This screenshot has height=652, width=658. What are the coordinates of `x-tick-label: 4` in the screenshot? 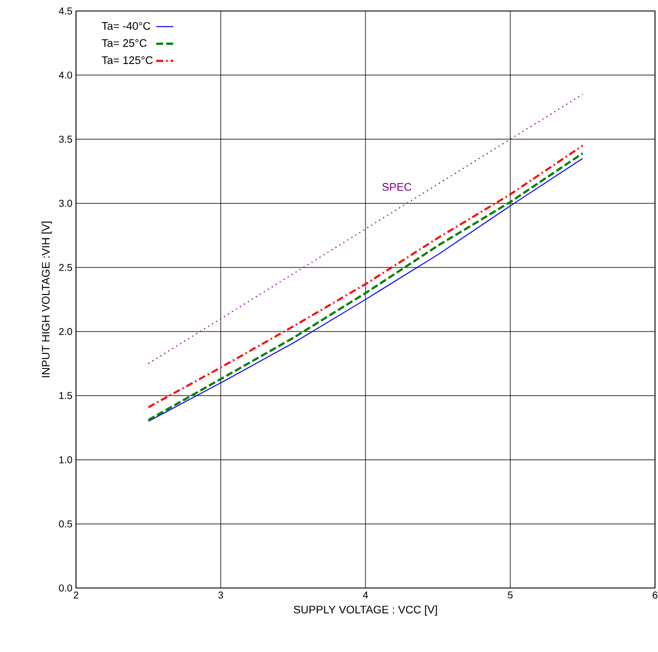 It's located at (365, 595).